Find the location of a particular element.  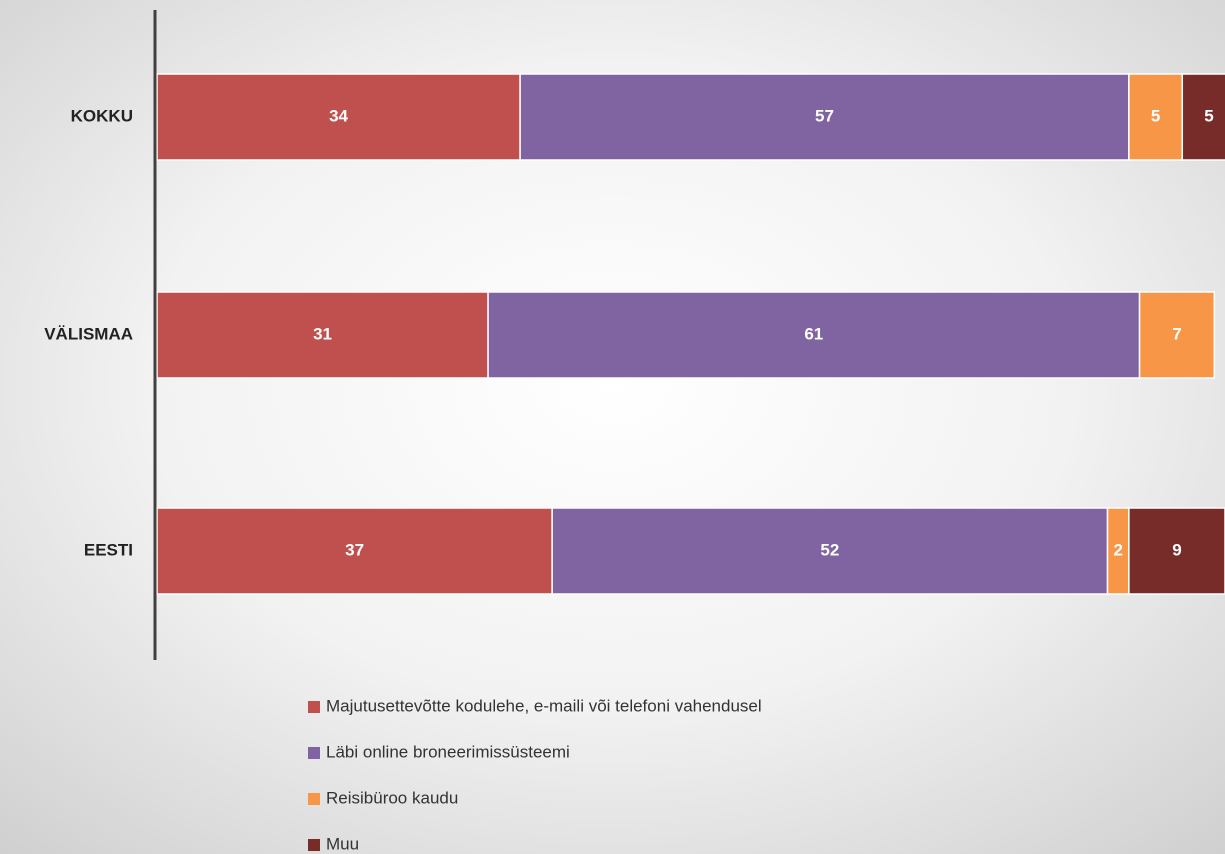

category-label: KOKKU is located at coordinates (102, 115).